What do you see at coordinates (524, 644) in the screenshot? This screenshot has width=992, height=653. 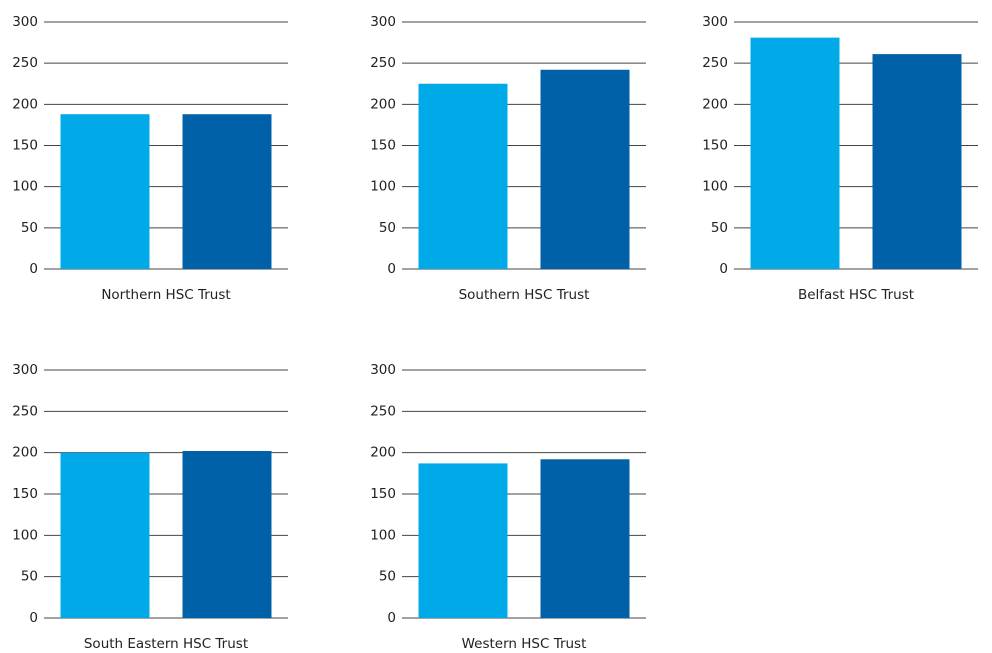 I see `chart-title: Western HSC Trust` at bounding box center [524, 644].